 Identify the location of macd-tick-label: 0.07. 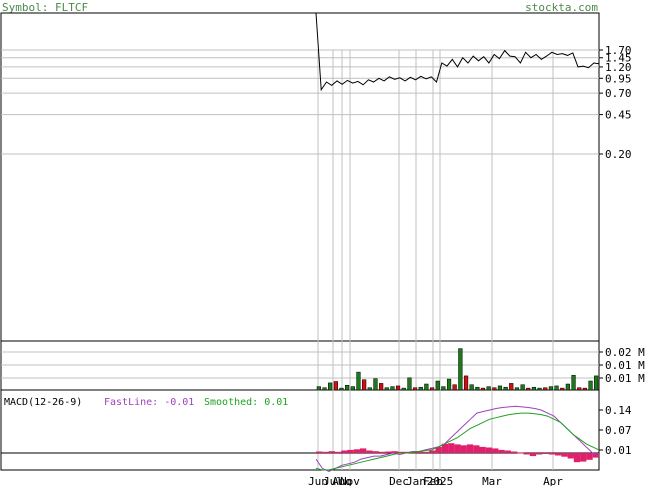
(618, 430).